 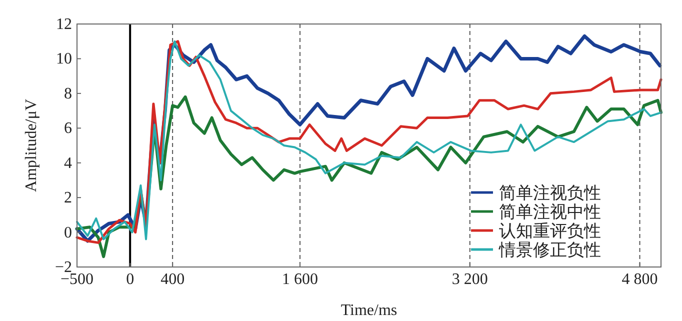 I want to click on x-tick-label: 3 200, so click(x=470, y=279).